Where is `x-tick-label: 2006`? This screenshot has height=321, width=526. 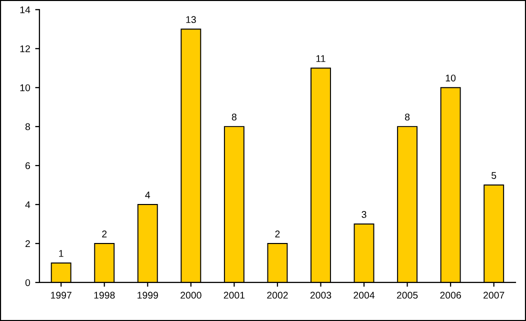
x-tick-label: 2006 is located at coordinates (450, 295).